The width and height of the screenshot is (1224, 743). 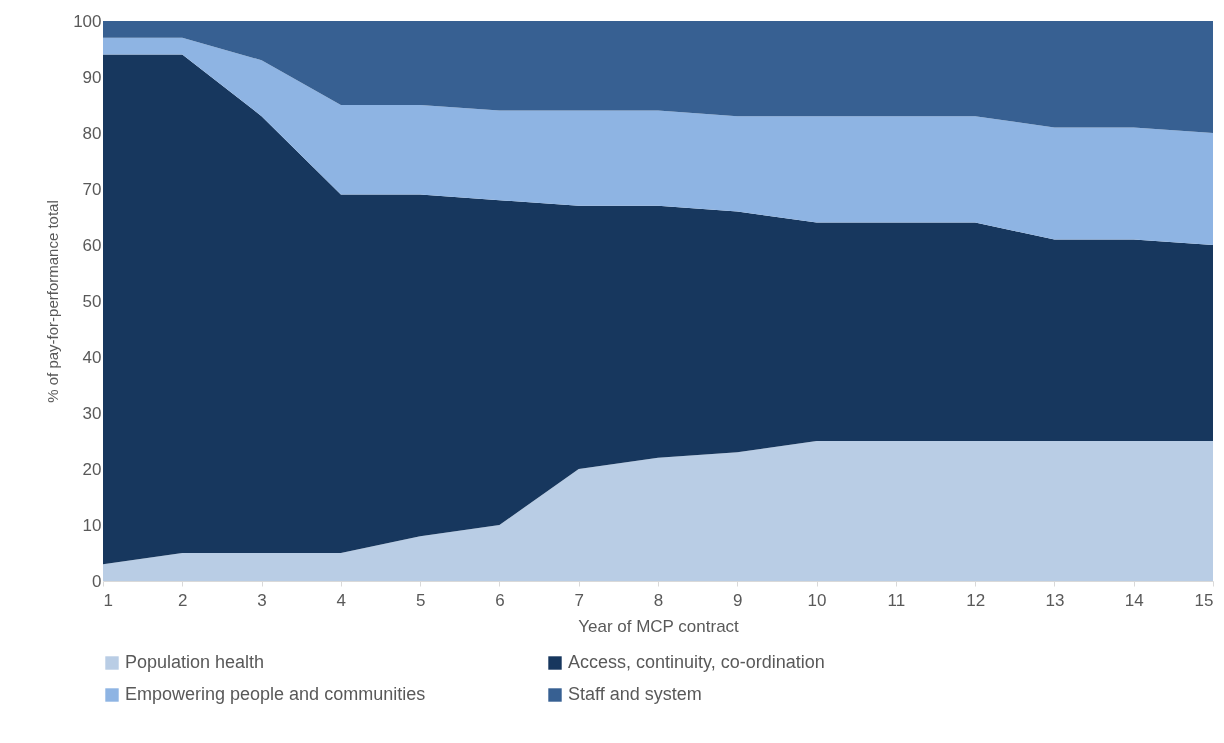 I want to click on x-tick-label: 12, so click(x=976, y=600).